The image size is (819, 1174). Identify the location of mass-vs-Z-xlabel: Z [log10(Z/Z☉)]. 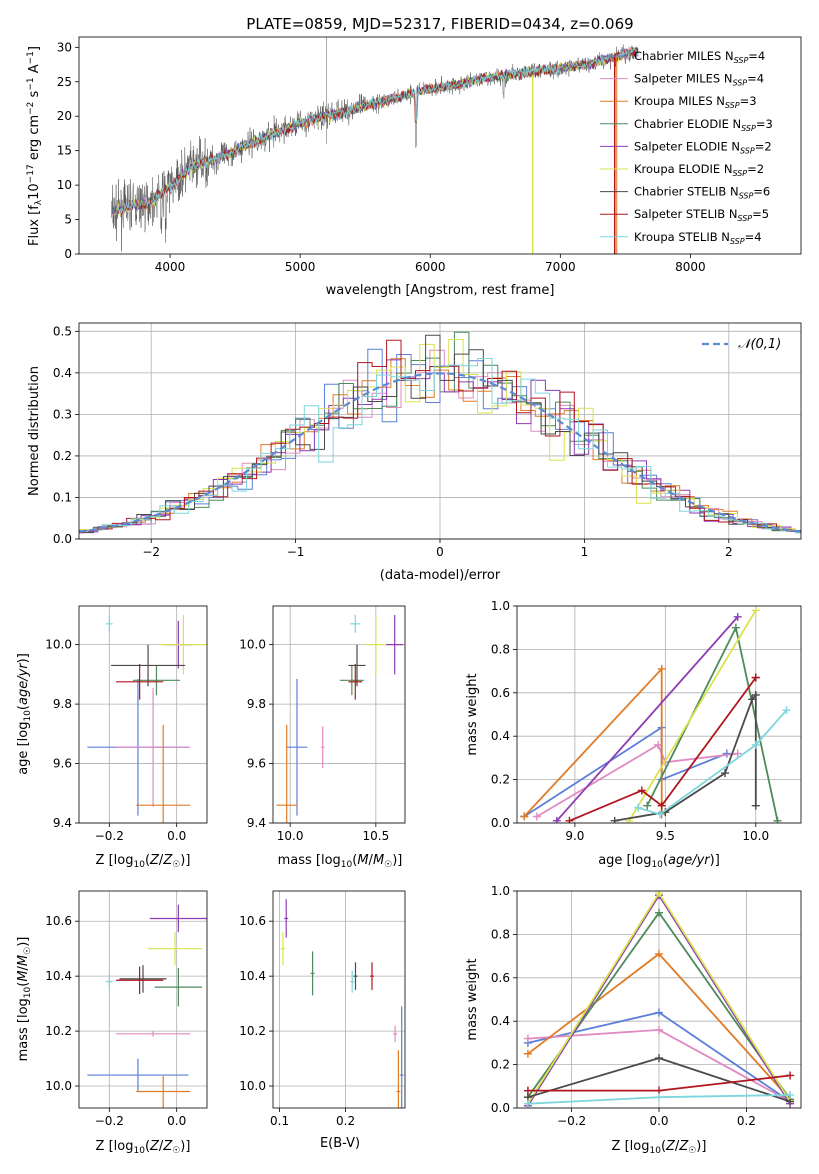
(143, 1147).